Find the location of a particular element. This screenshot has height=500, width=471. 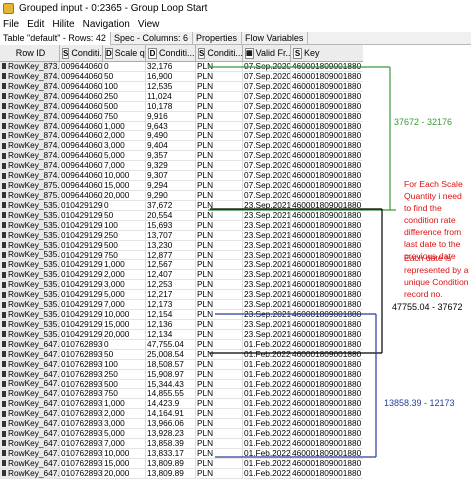

cell-scale-quantity: 1,000 is located at coordinates (124, 126).